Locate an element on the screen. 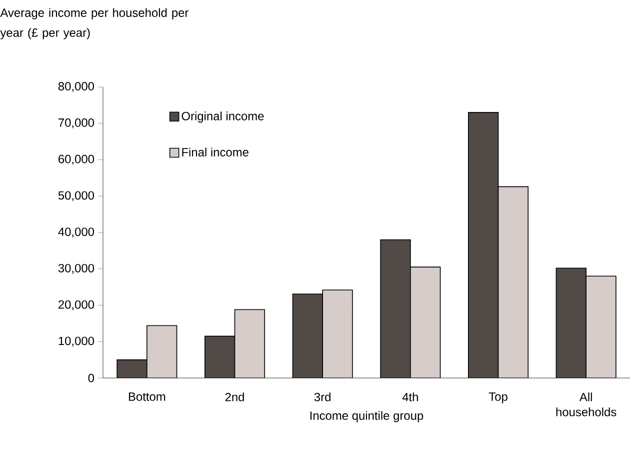  y-tick-label: 50,000 is located at coordinates (76, 196).